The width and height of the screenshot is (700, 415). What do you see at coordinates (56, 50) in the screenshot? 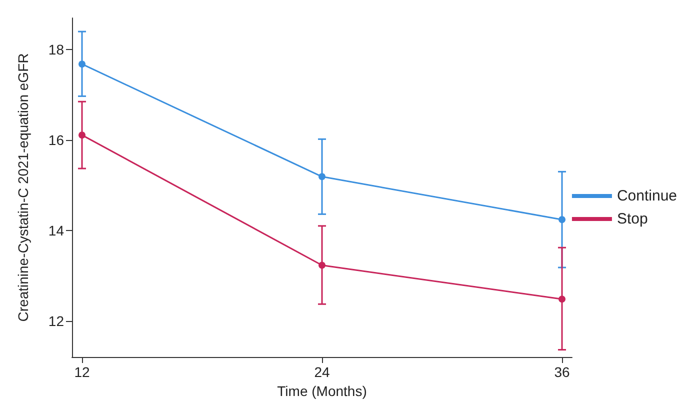
I see `y-tick-label: 18` at bounding box center [56, 50].